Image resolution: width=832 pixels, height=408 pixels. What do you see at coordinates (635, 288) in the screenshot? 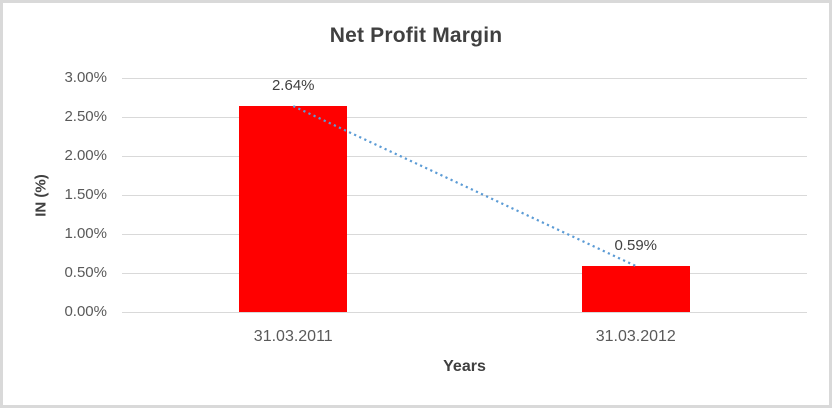
I see `bar-31.03.2012` at bounding box center [635, 288].